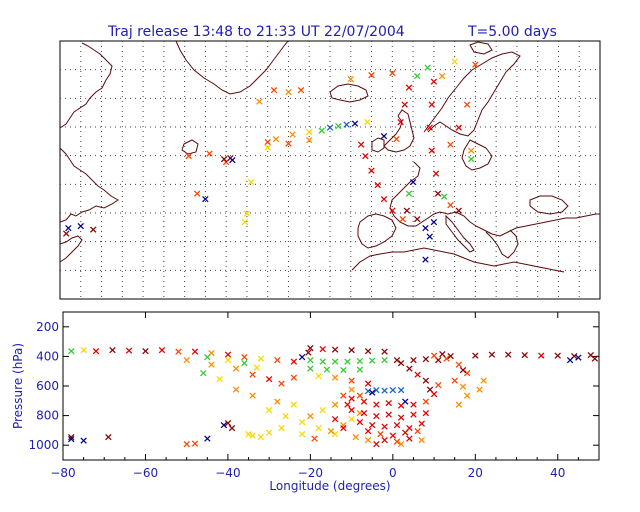  Describe the element at coordinates (310, 473) in the screenshot. I see `x-tick-label: −20` at that location.